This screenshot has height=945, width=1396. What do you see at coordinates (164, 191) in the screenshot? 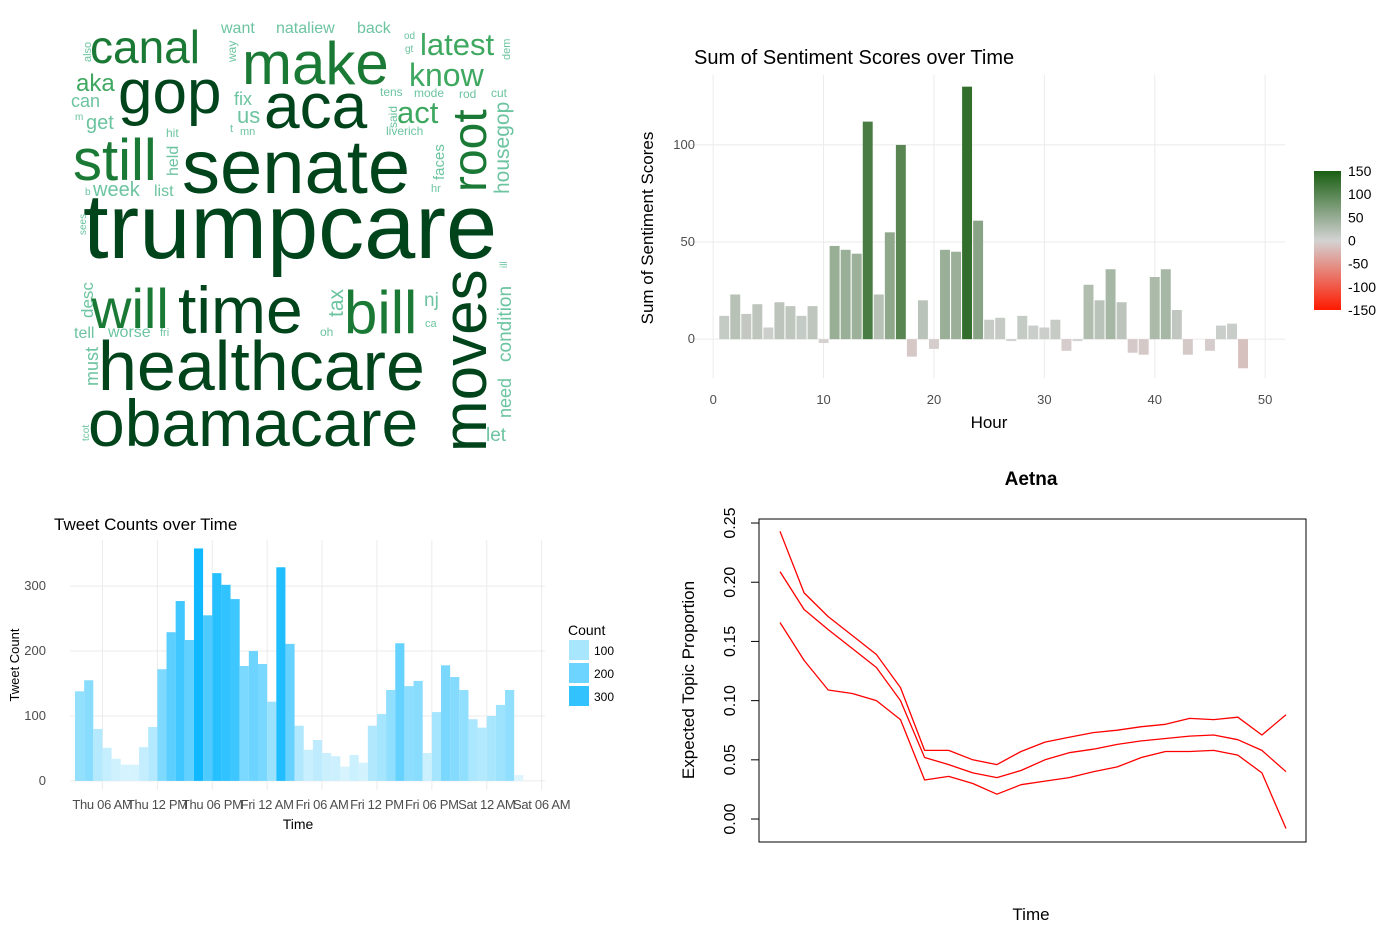
I see `word: list` at bounding box center [164, 191].